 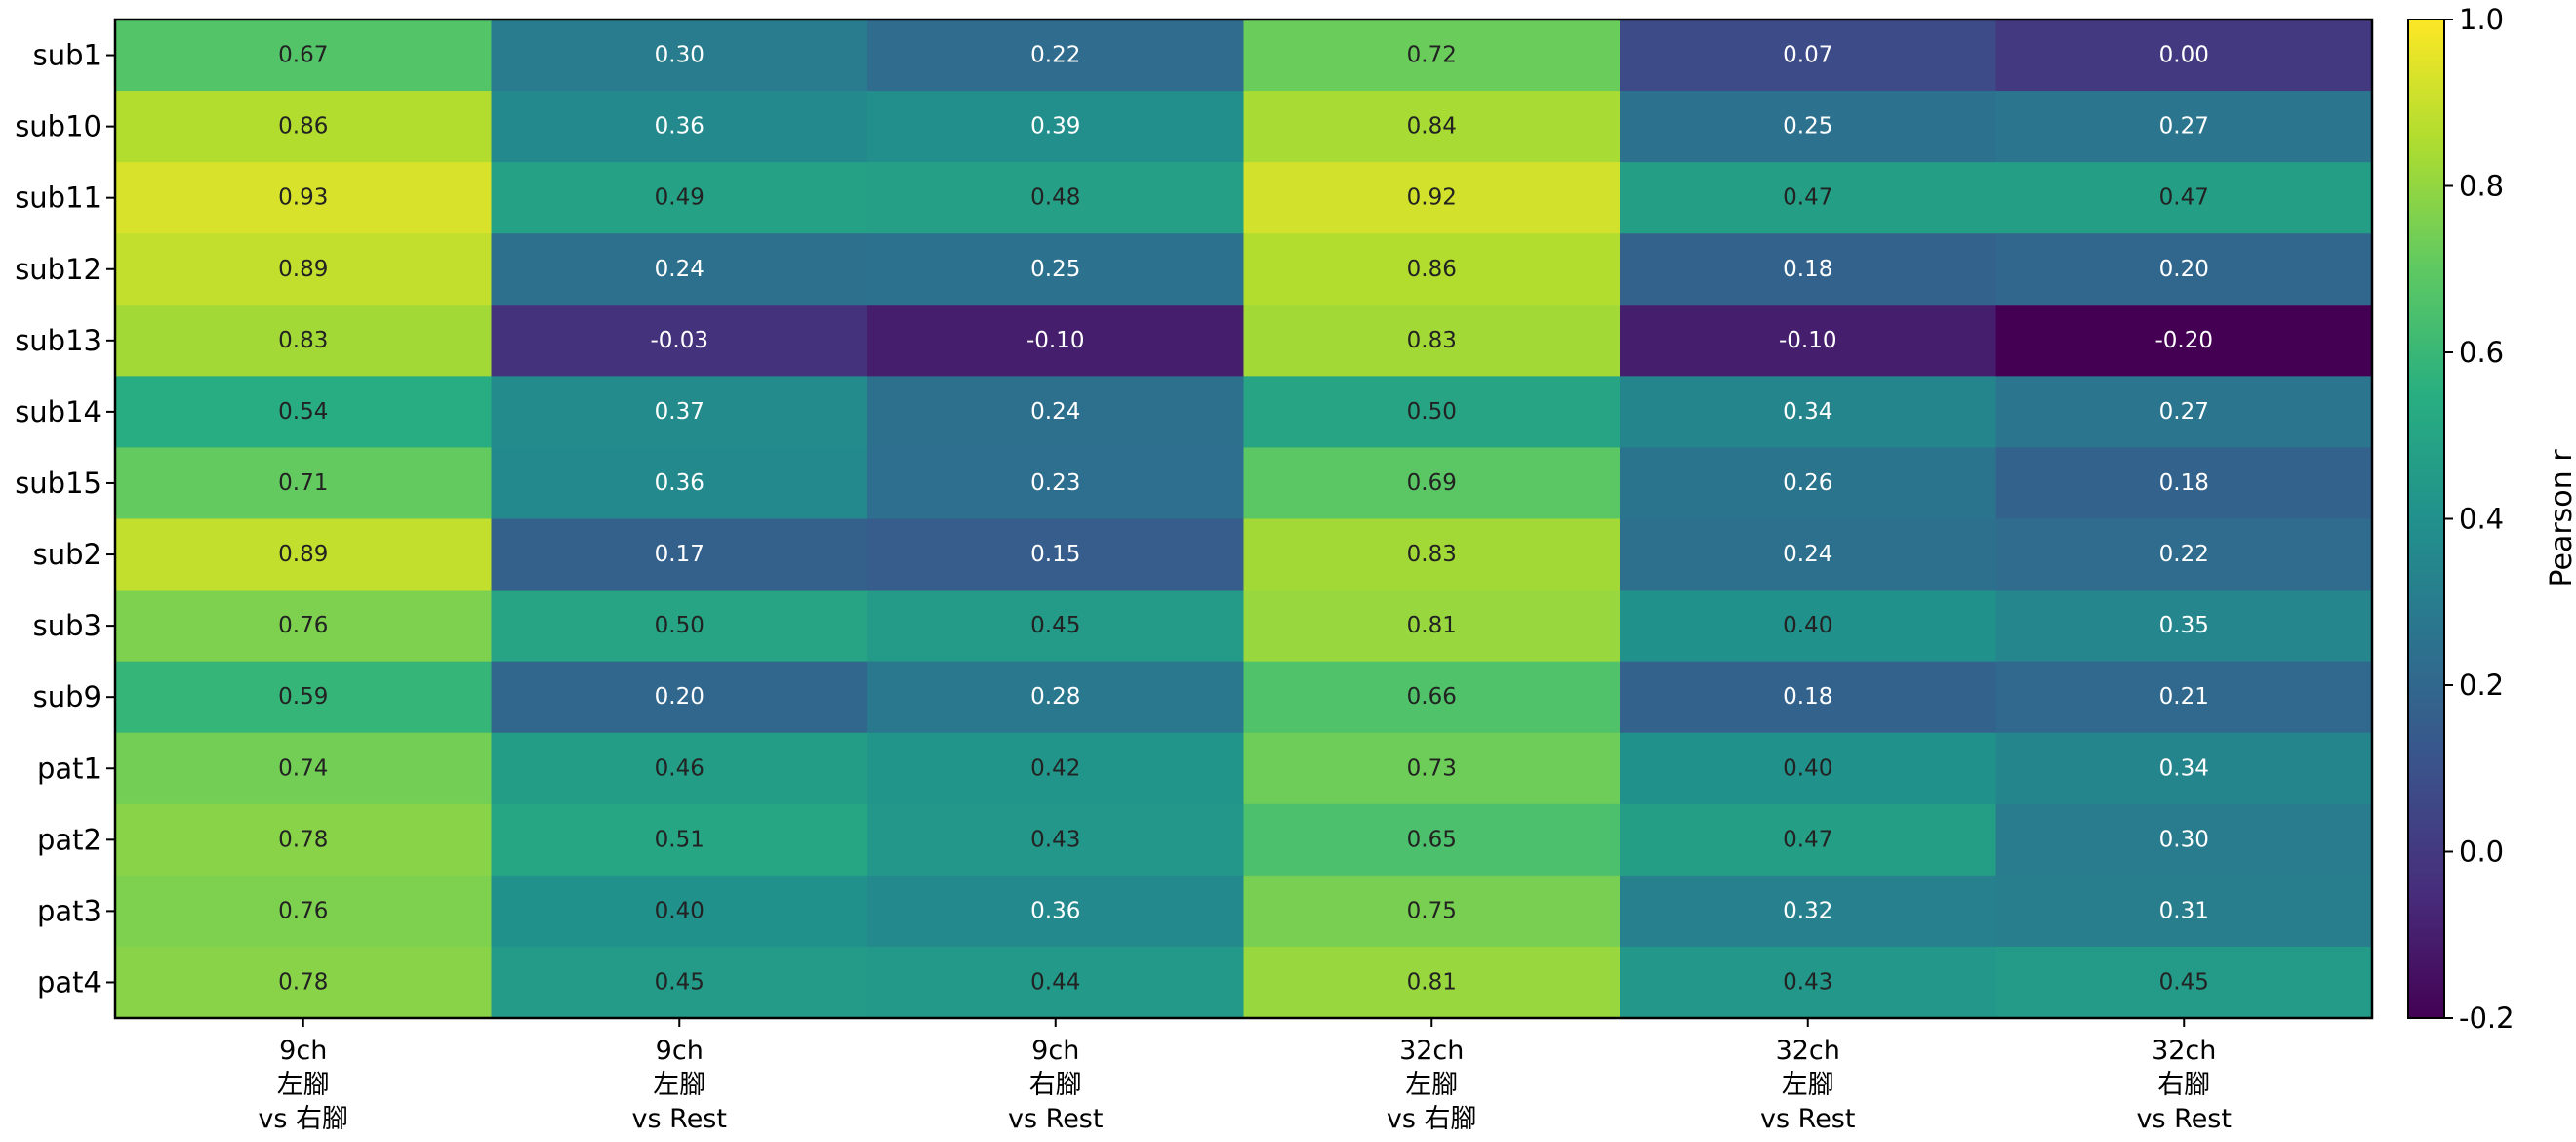 I want to click on row-label: sub15, so click(x=58, y=483).